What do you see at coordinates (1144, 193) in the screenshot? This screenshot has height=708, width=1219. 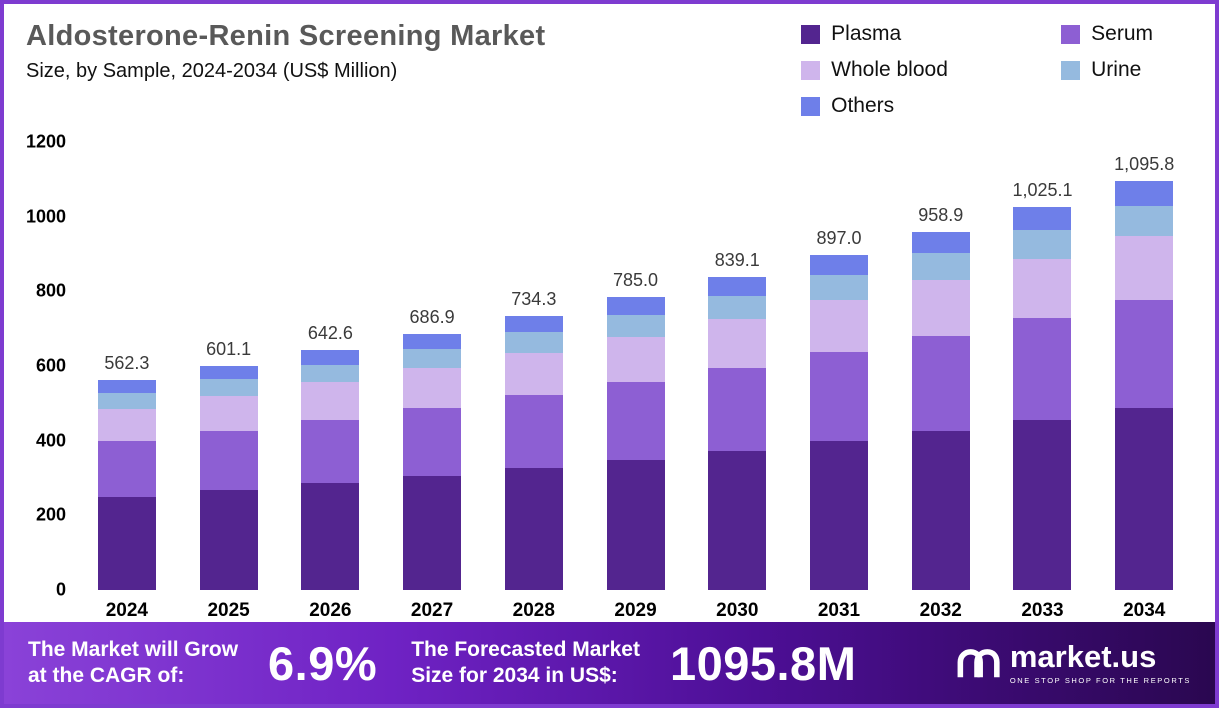 I see `bar-segment-others-2034` at bounding box center [1144, 193].